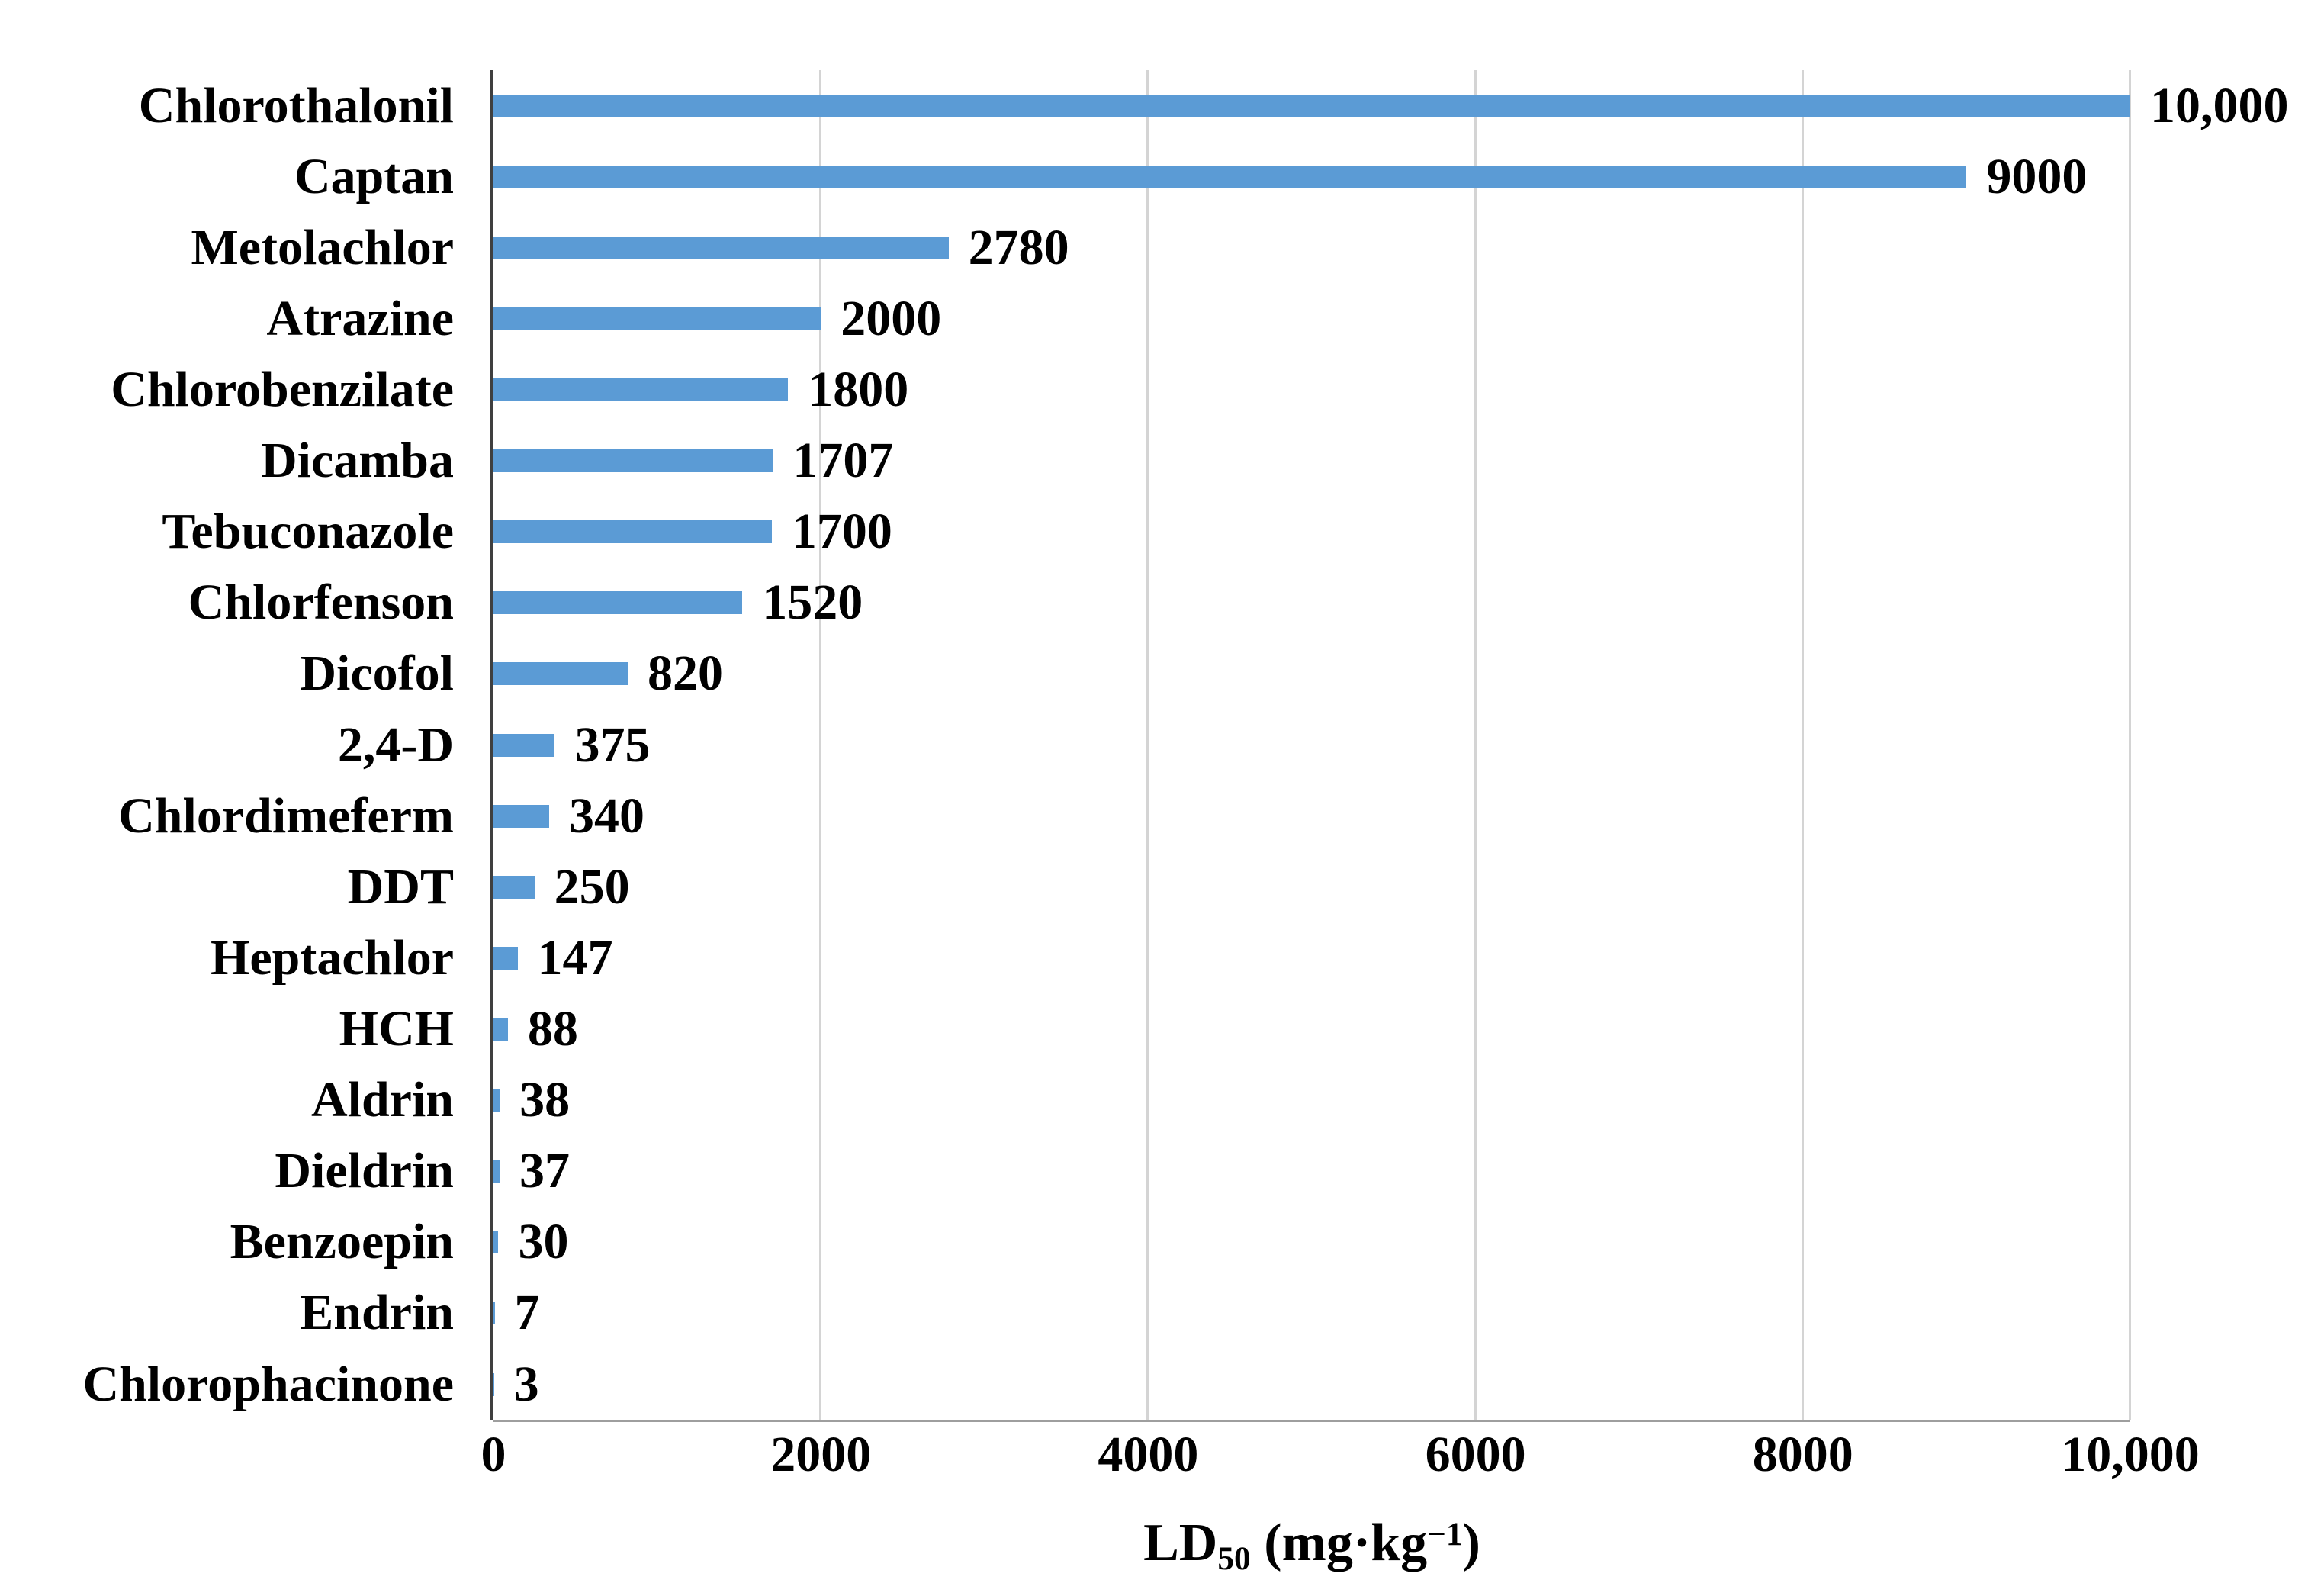  Describe the element at coordinates (395, 744) in the screenshot. I see `category-label: 2,4-D` at that location.